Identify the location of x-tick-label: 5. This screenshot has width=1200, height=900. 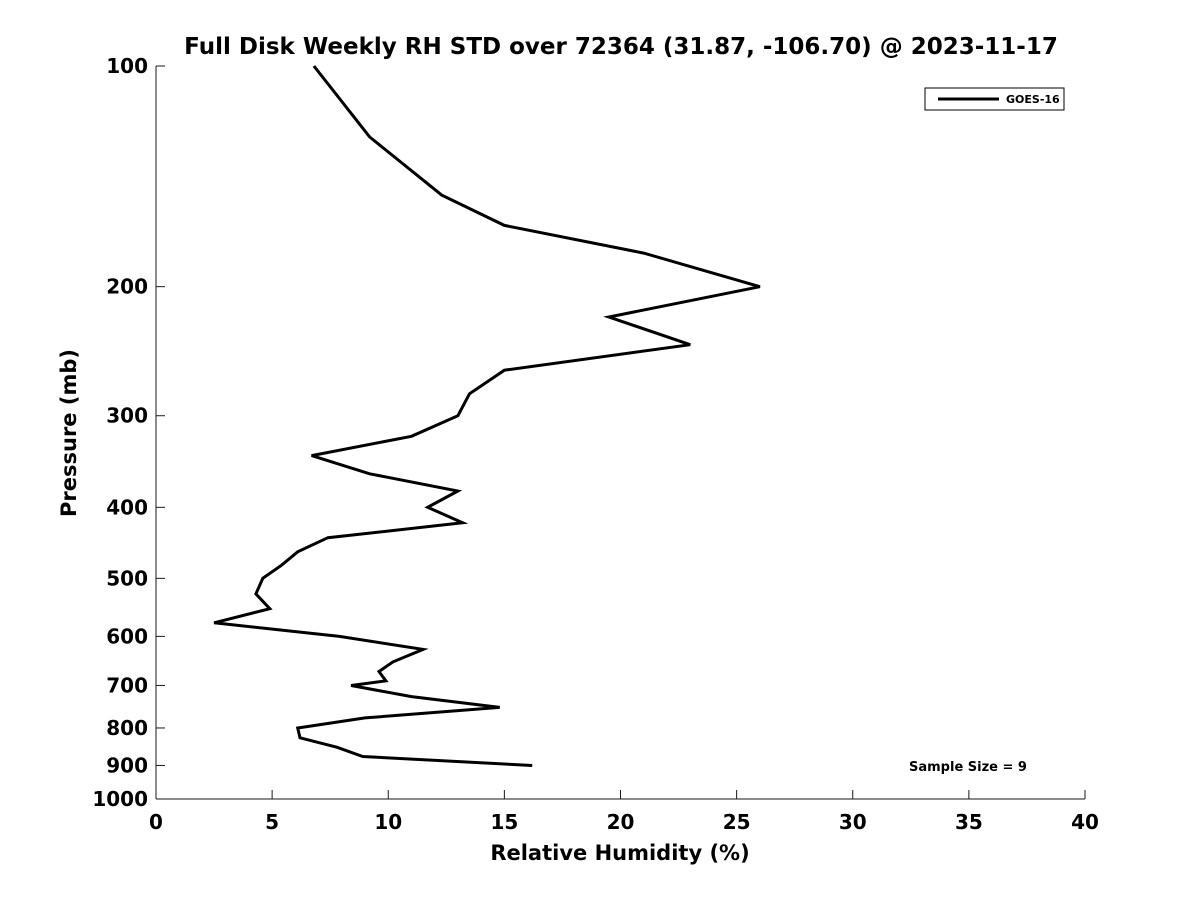
(272, 822).